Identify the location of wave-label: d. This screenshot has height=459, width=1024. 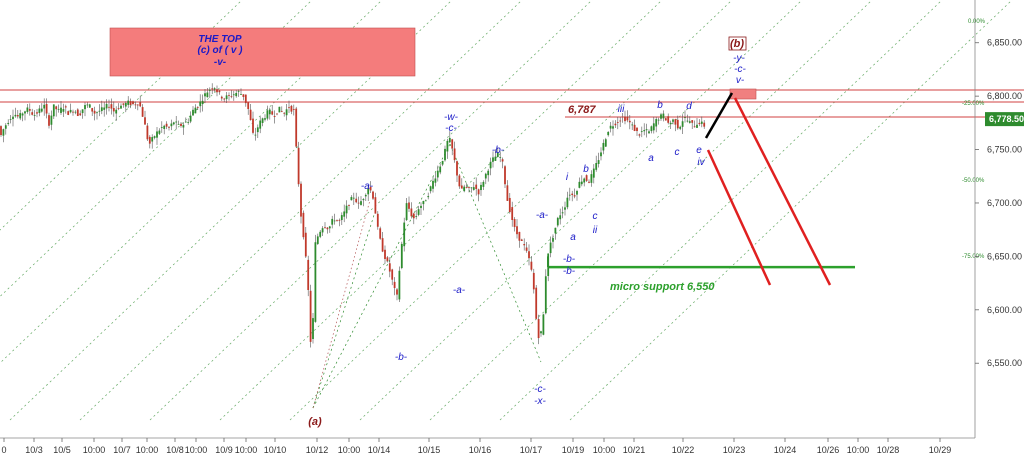
(689, 106).